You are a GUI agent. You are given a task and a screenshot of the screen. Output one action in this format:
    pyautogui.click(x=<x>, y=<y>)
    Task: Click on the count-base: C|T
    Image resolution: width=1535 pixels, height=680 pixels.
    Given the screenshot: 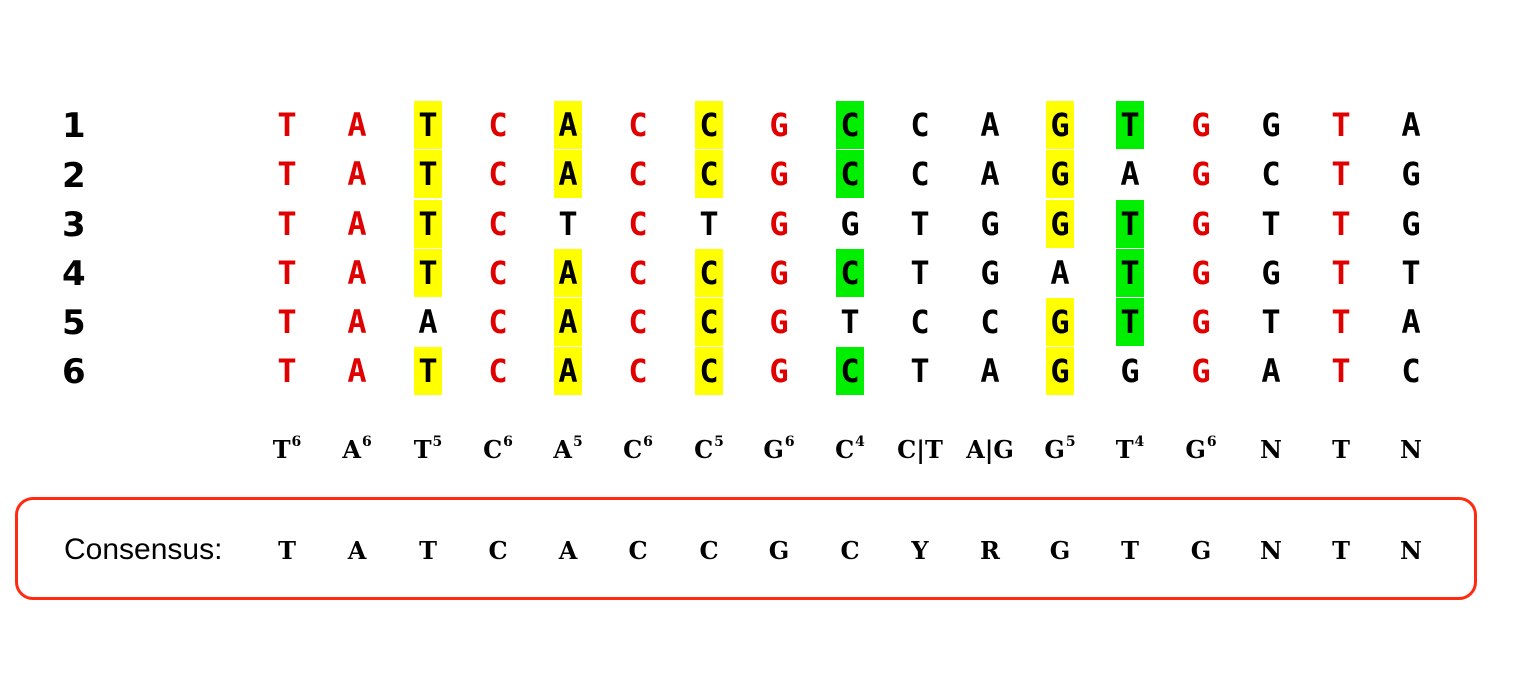 What is the action you would take?
    pyautogui.click(x=920, y=449)
    